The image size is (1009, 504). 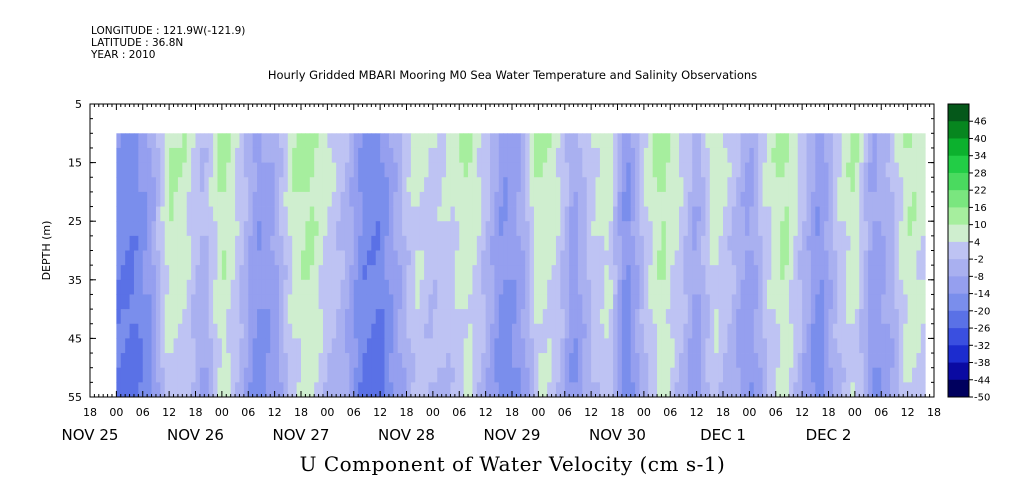 I want to click on colorbar-label: -8, so click(x=979, y=277).